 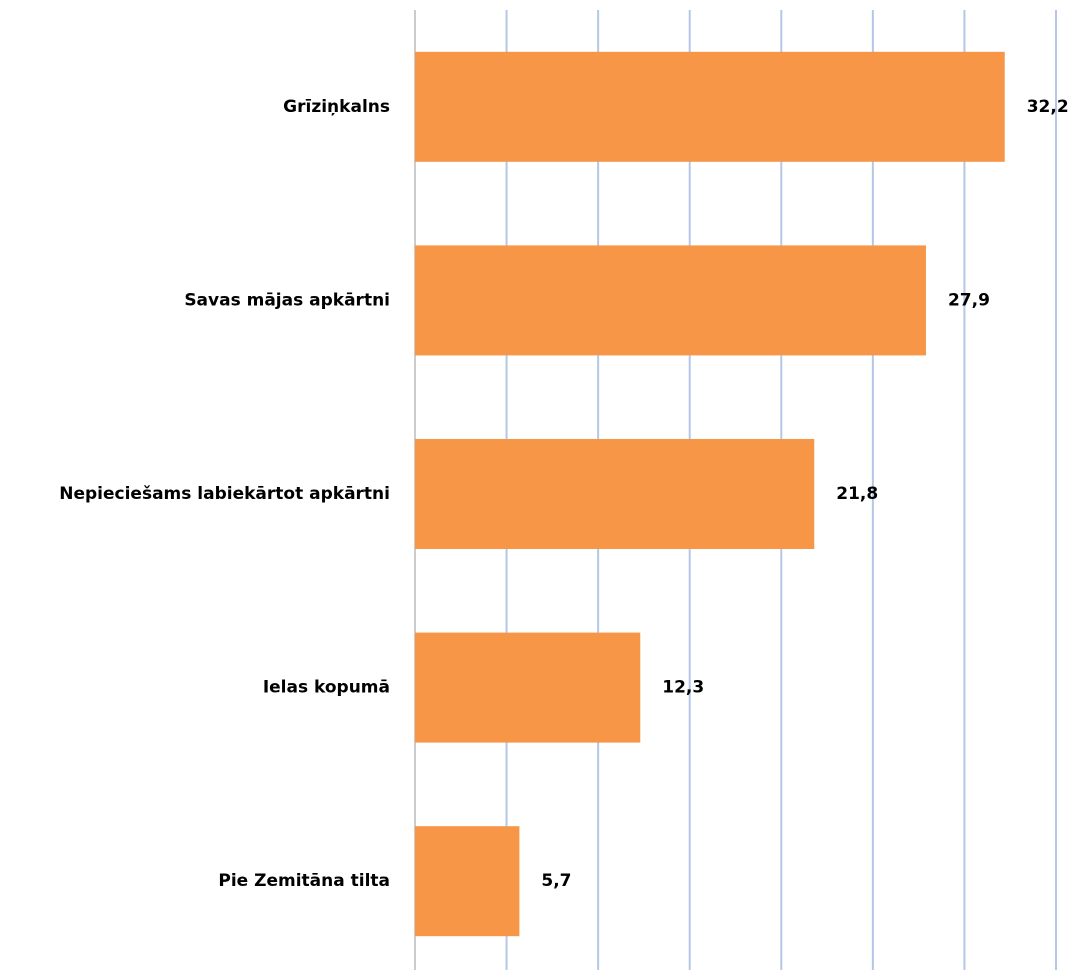 What do you see at coordinates (857, 494) in the screenshot?
I see `data-label: 21,8` at bounding box center [857, 494].